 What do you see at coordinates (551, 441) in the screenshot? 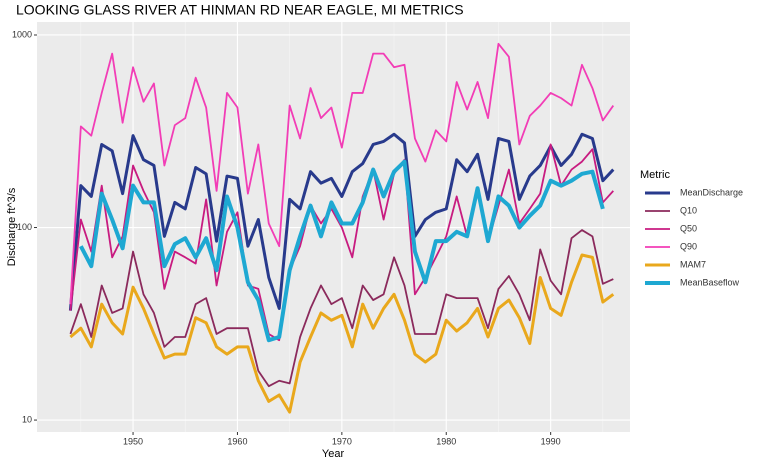
I see `x-tick-label: 1990` at bounding box center [551, 441].